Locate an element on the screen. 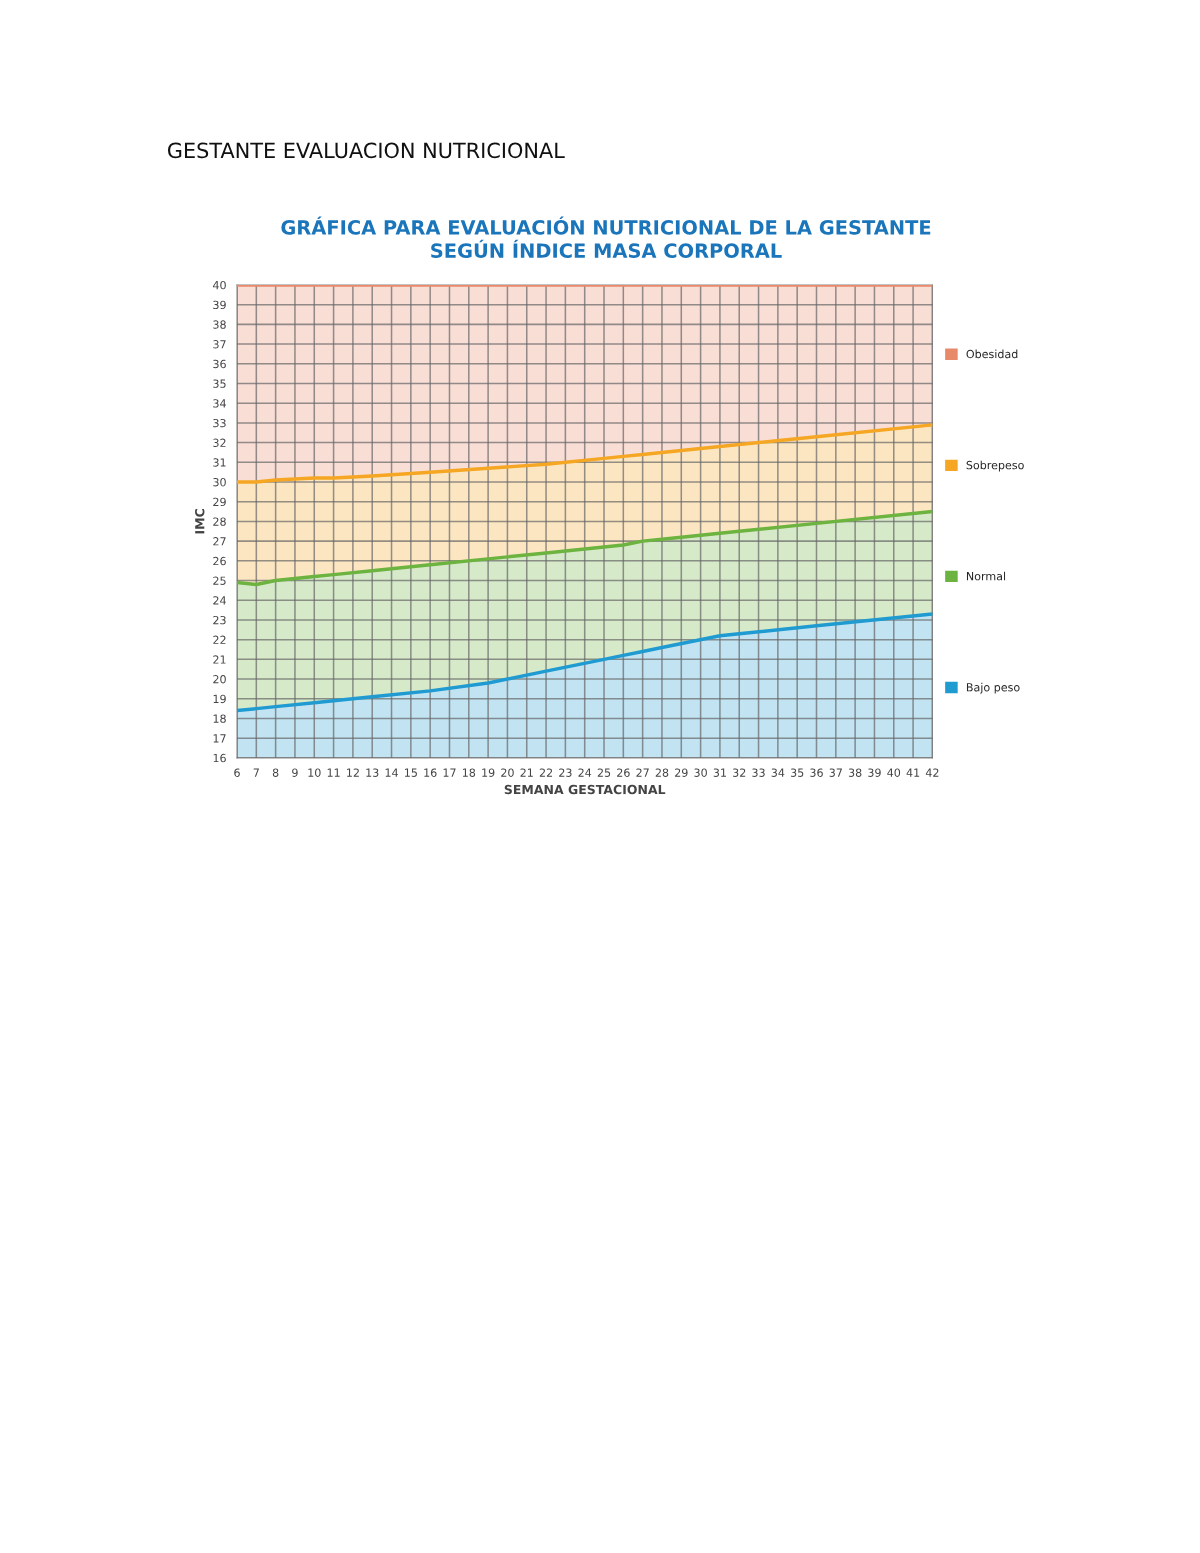 The image size is (1200, 1553). y-tick-label: 22 is located at coordinates (219, 639).